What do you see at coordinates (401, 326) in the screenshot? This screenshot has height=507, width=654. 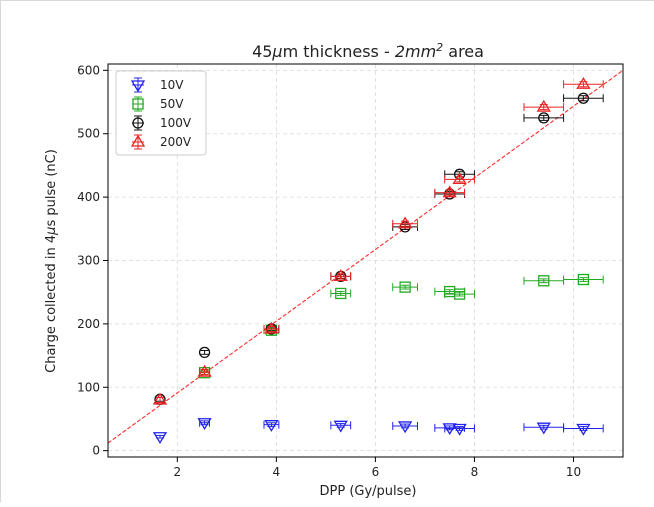 I see `series-50v` at bounding box center [401, 326].